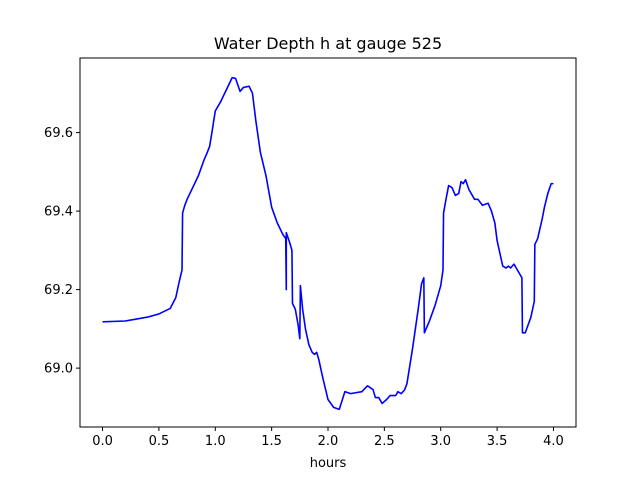 The image size is (640, 480). Describe the element at coordinates (328, 43) in the screenshot. I see `chart-title: Water Depth h at gauge 525` at that location.